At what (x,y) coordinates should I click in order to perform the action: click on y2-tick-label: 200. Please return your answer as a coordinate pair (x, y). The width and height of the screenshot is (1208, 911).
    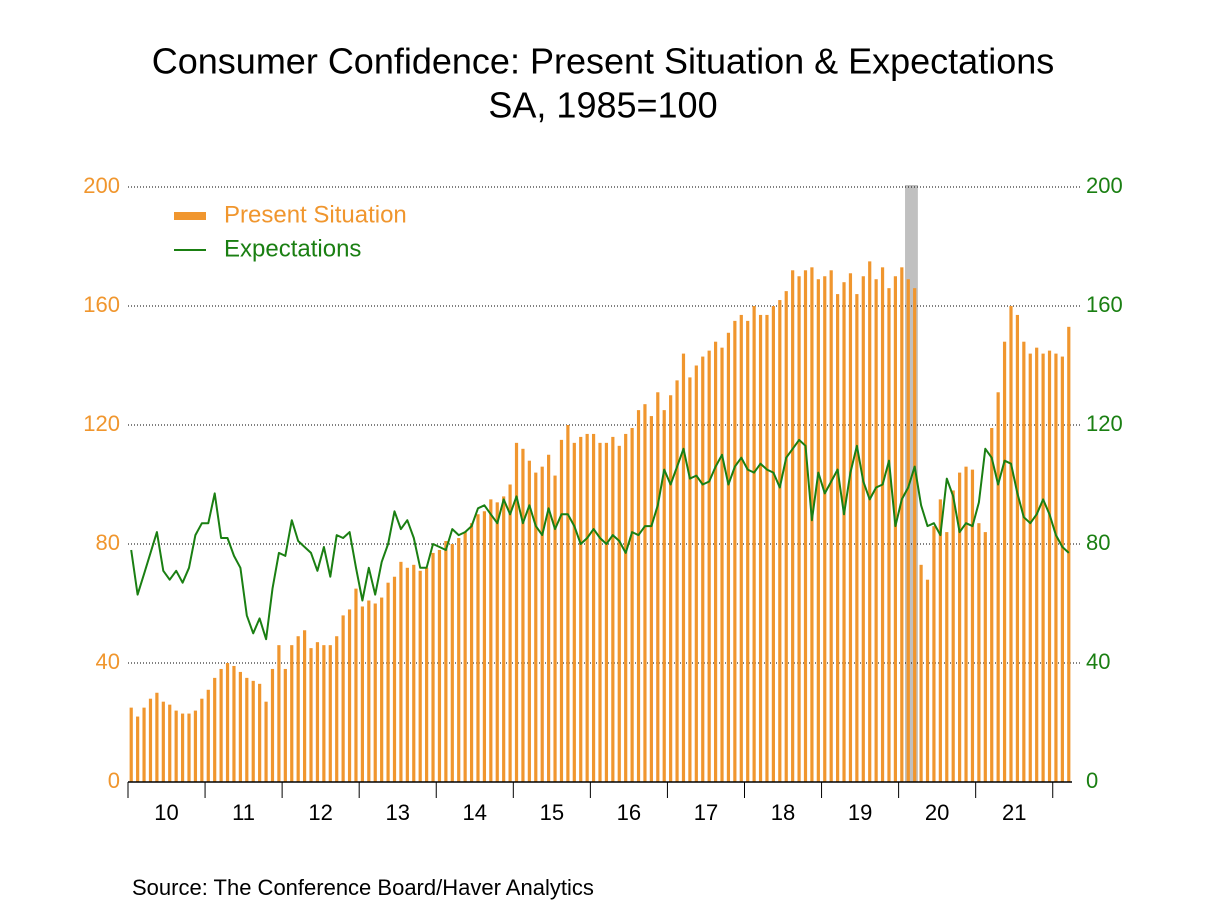
    Looking at the image, I should click on (1104, 185).